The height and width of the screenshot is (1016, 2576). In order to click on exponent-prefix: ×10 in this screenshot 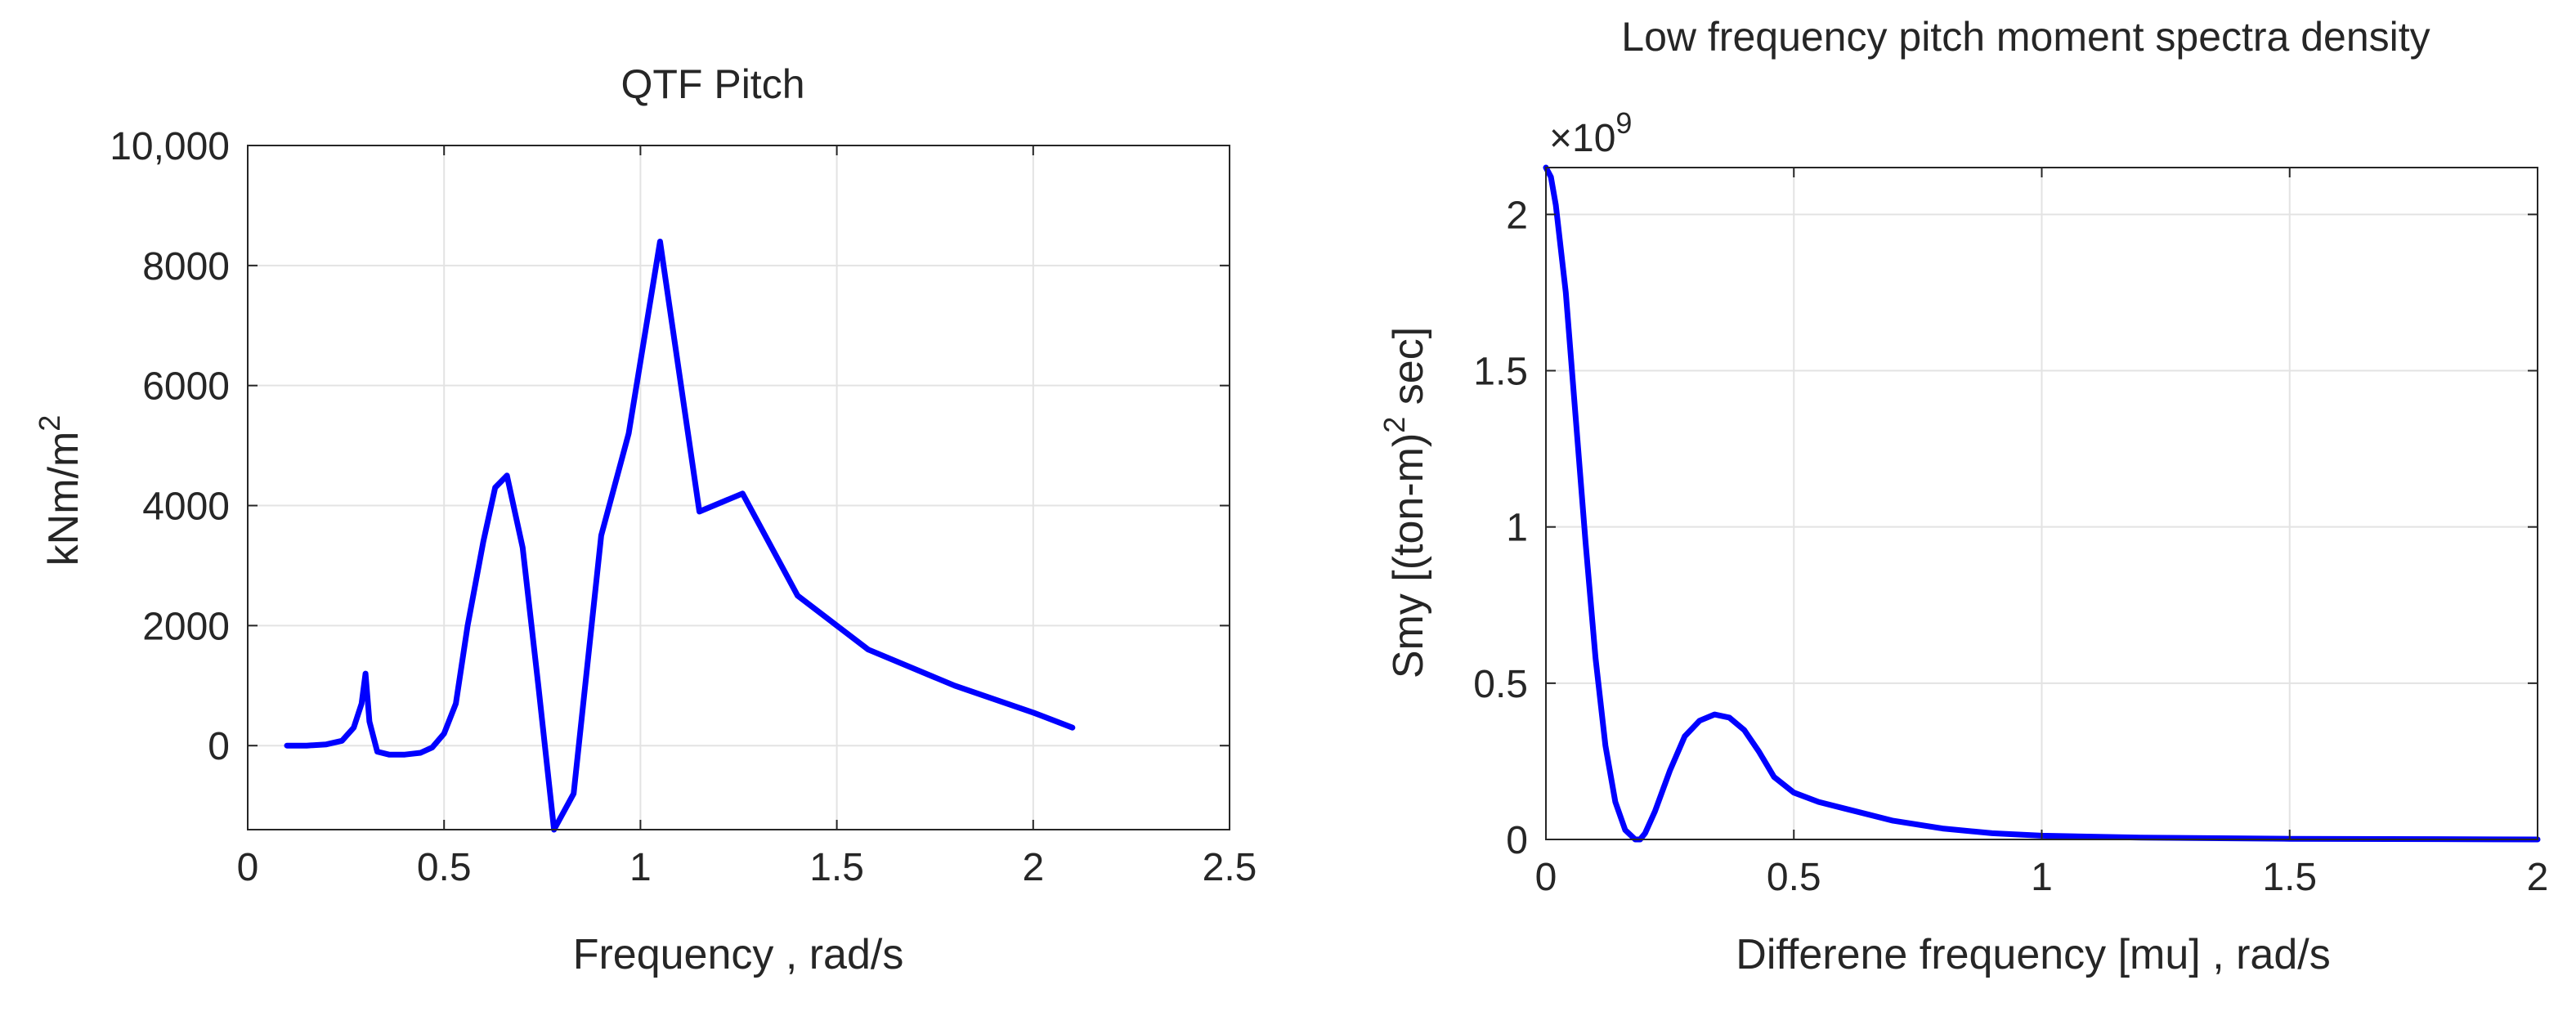, I will do `click(1582, 138)`.